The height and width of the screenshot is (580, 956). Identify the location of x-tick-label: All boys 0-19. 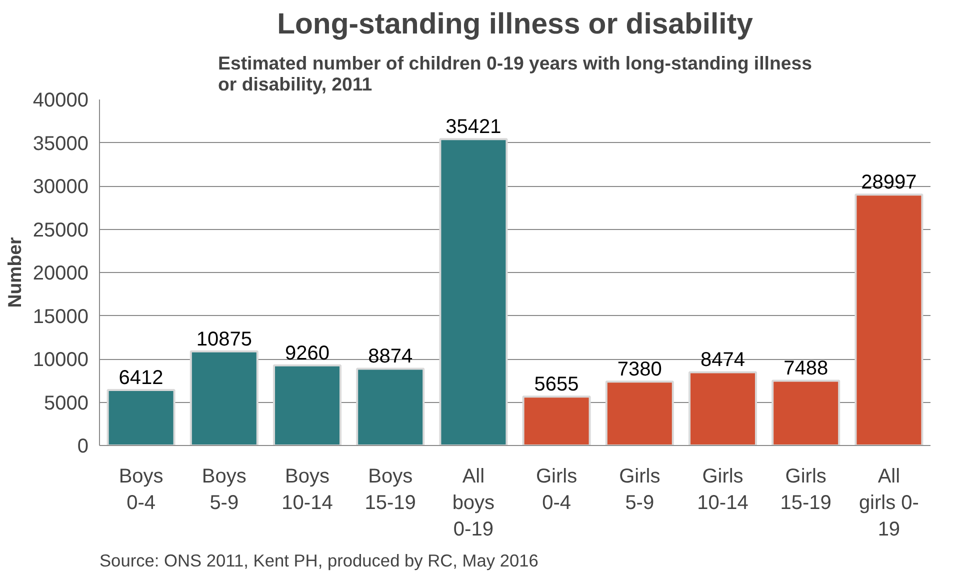
(473, 503).